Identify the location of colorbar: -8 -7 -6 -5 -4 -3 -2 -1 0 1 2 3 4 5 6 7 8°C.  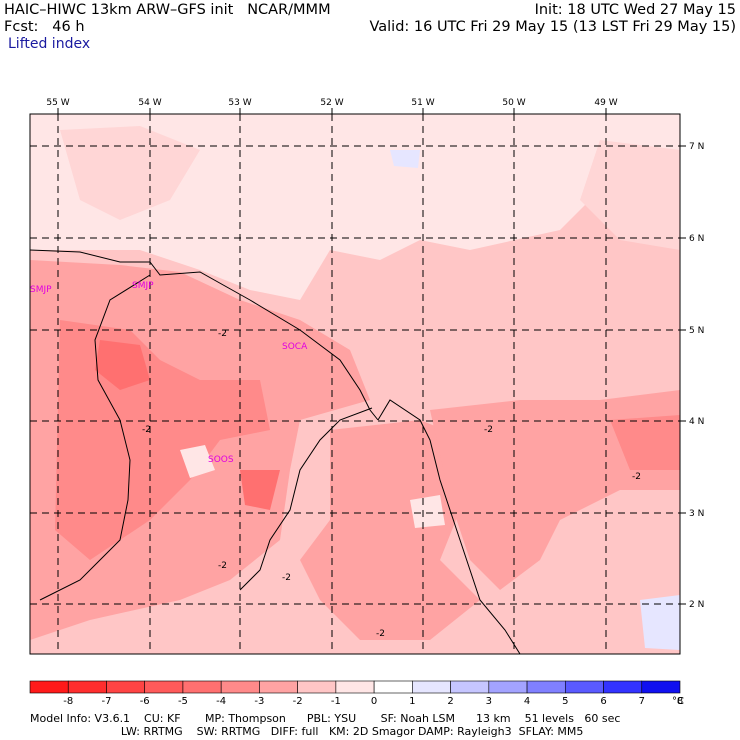
(356, 693).